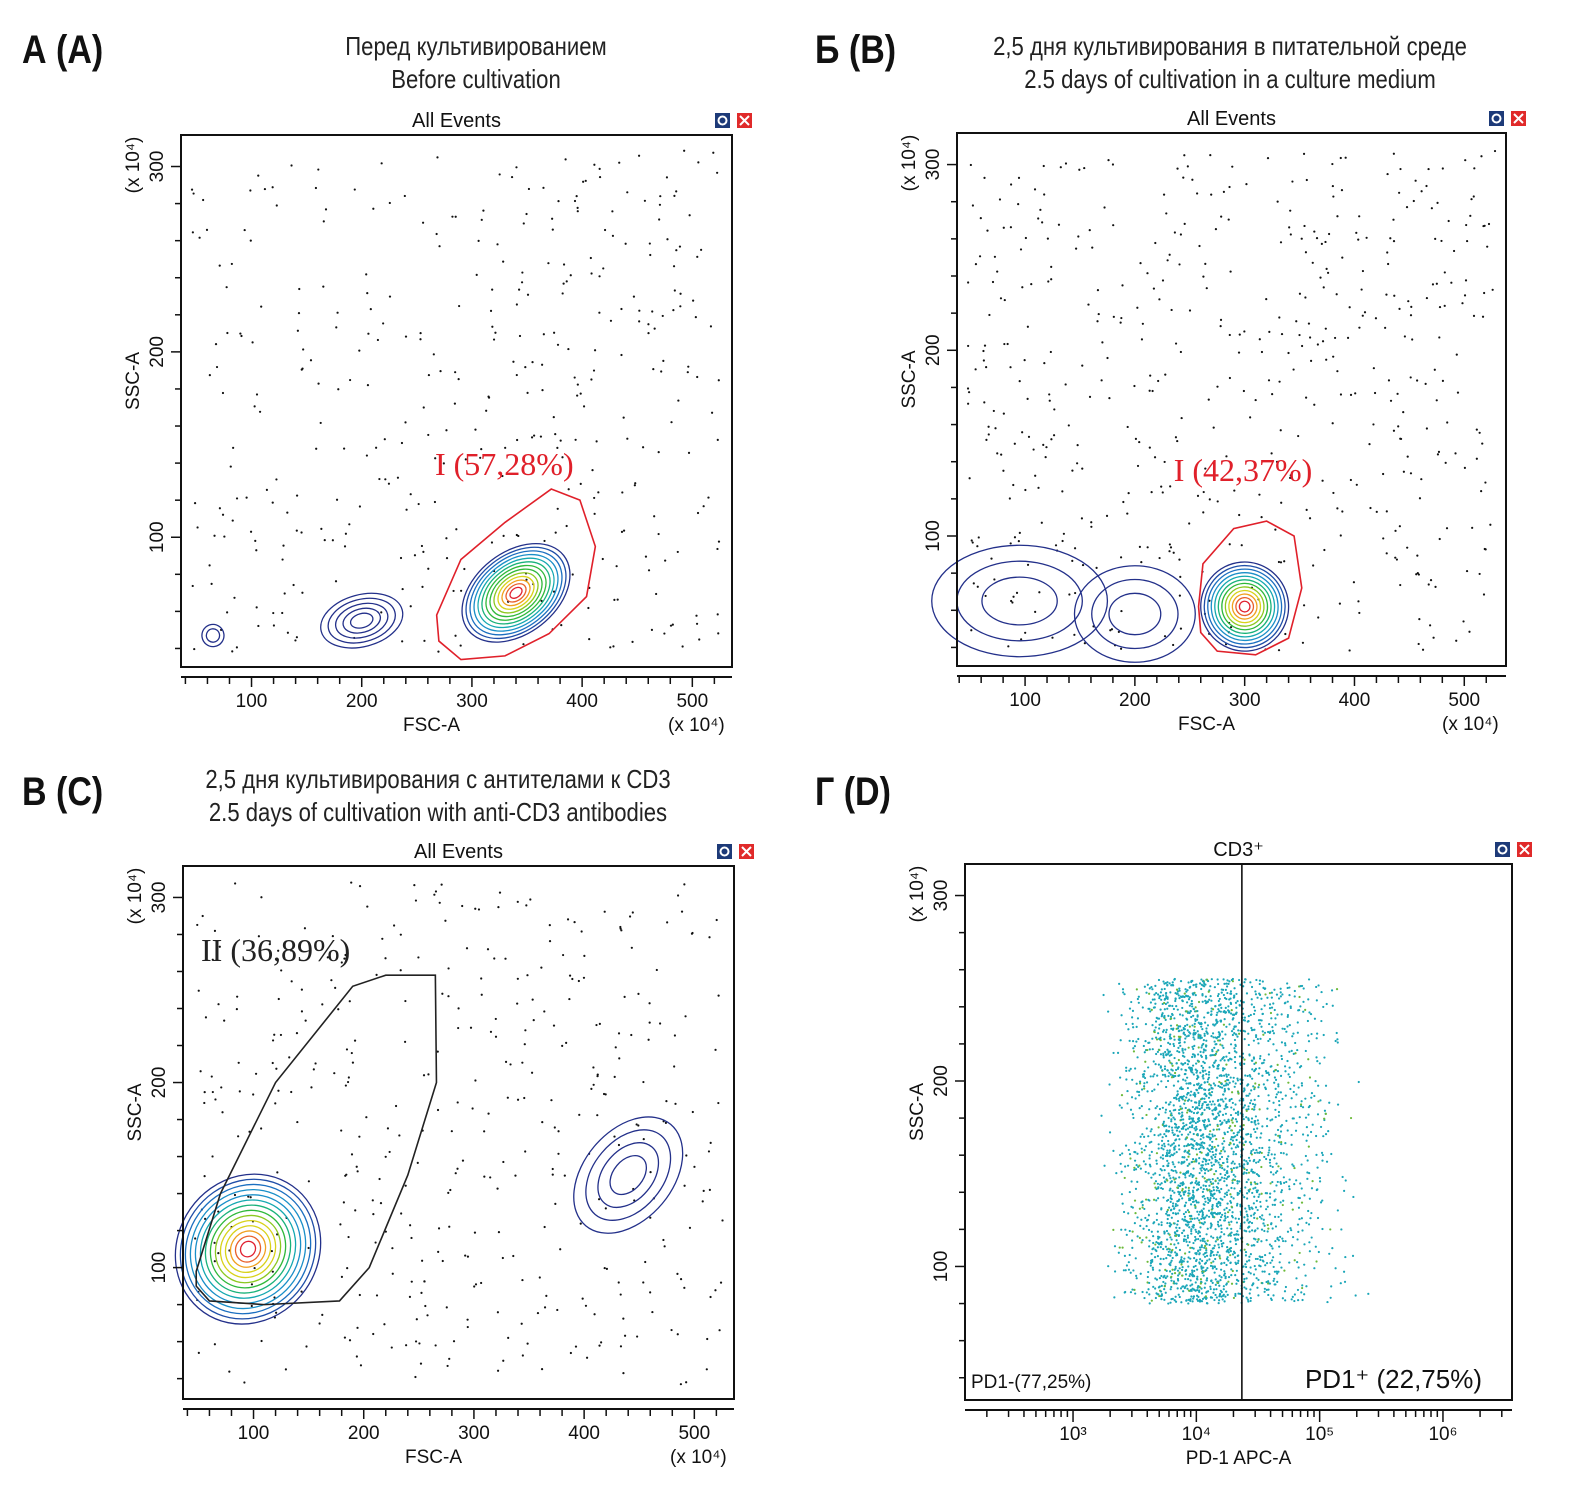 The height and width of the screenshot is (1490, 1593). What do you see at coordinates (133, 165) in the screenshot?
I see `y-multiplier: (x 10⁴)` at bounding box center [133, 165].